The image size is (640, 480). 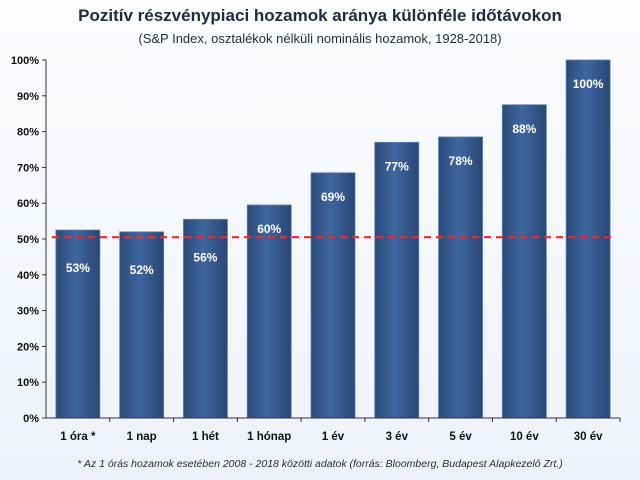 I want to click on x-tick-label: 1 nap, so click(x=142, y=437).